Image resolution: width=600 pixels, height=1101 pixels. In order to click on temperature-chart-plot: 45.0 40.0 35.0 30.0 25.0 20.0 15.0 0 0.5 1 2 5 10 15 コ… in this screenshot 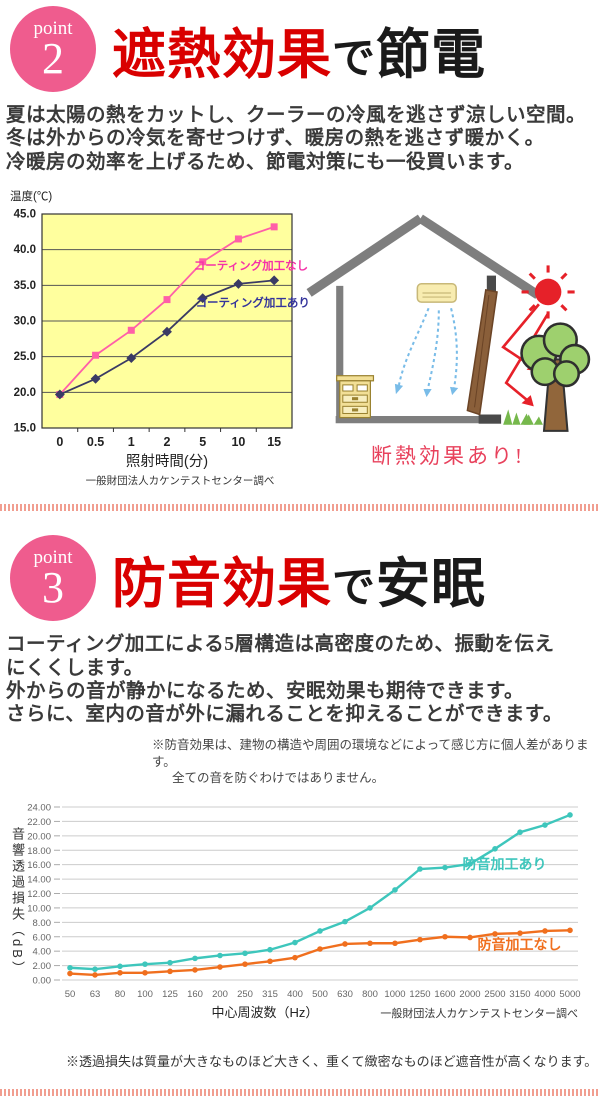, I will do `click(155, 346)`.